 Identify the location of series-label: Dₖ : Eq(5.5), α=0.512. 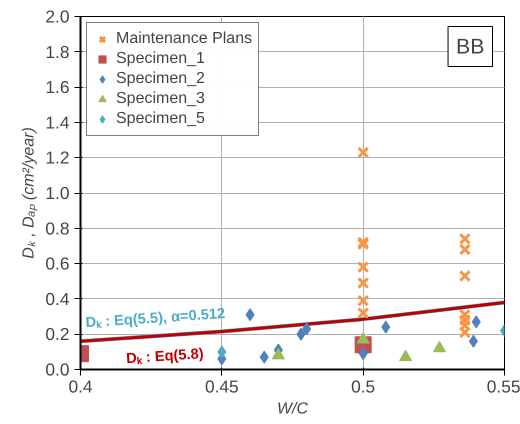
(155, 319).